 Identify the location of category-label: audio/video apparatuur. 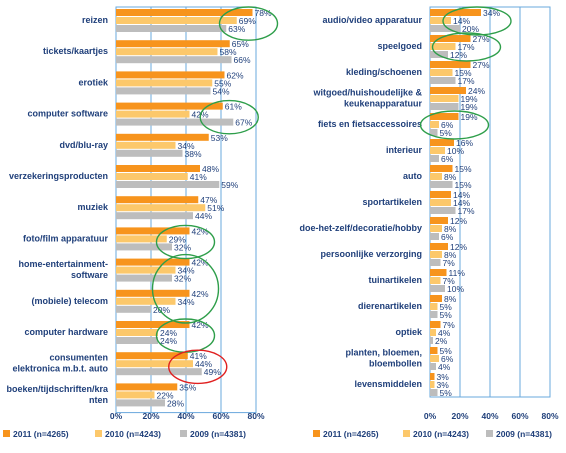
(372, 20).